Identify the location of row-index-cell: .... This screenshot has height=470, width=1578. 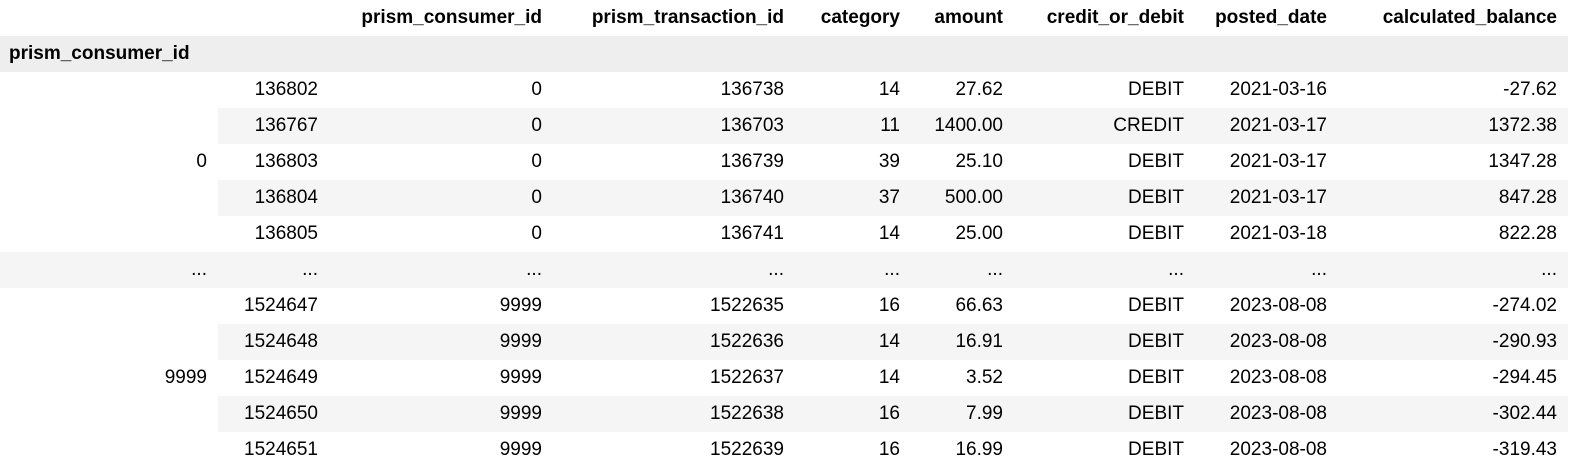
(273, 270).